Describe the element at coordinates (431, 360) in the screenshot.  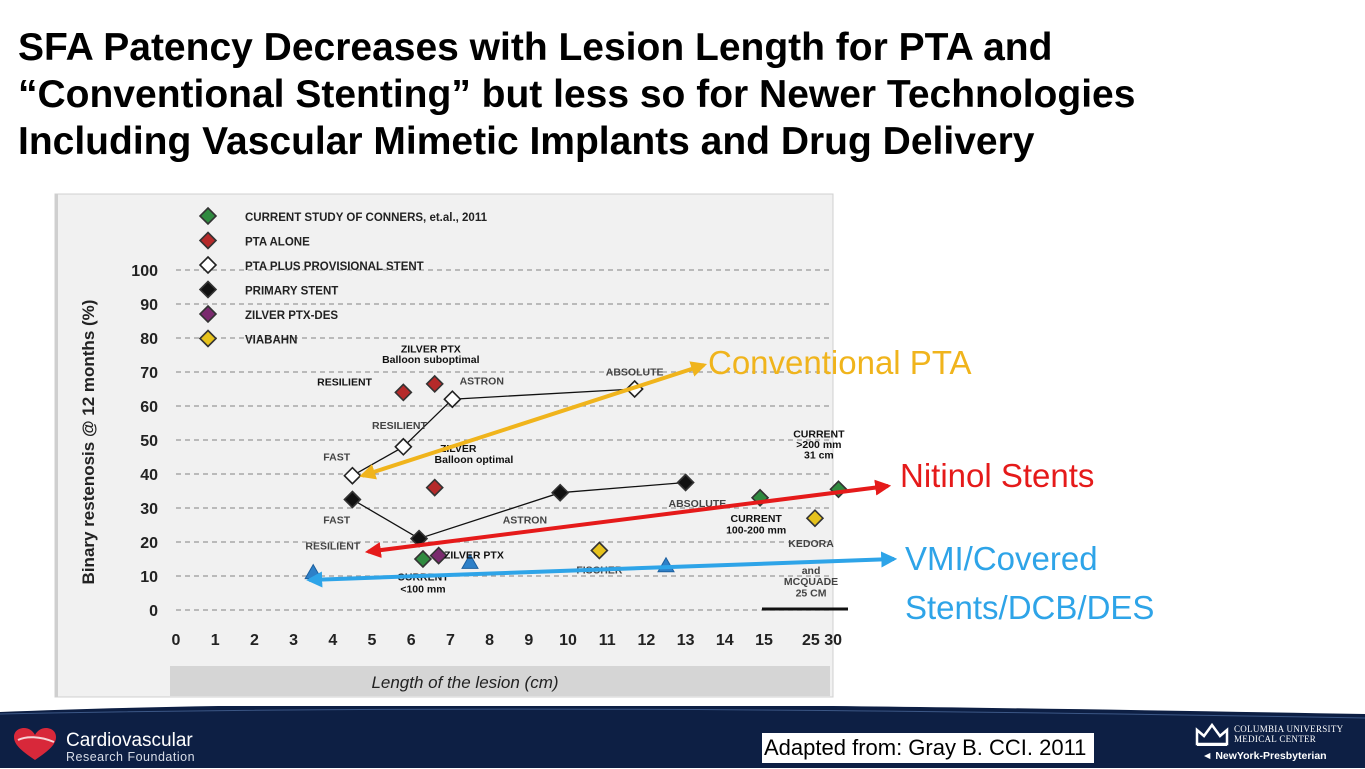
I see `point-annotation: Balloon suboptimal` at that location.